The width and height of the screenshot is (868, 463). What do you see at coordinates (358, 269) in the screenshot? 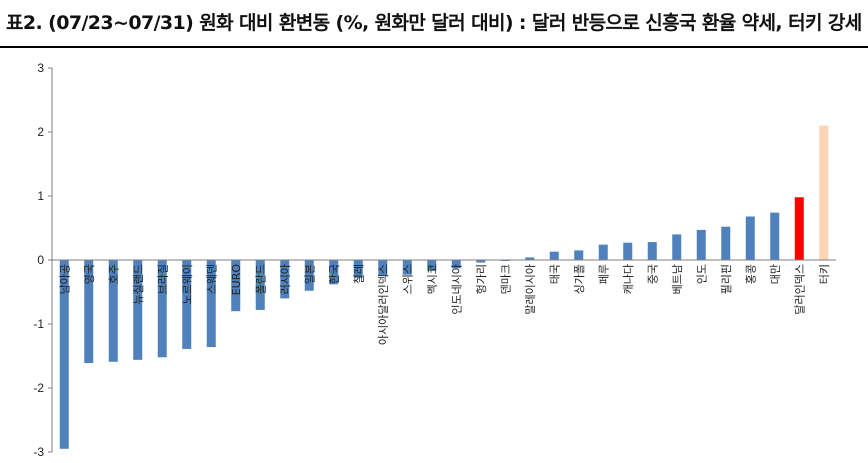
I see `bar-칠레` at bounding box center [358, 269].